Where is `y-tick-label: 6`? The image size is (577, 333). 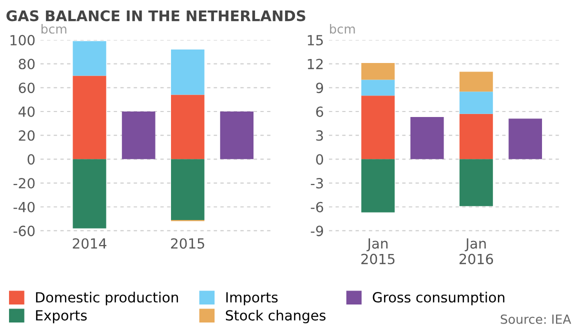
y-tick-label: 6 is located at coordinates (320, 111).